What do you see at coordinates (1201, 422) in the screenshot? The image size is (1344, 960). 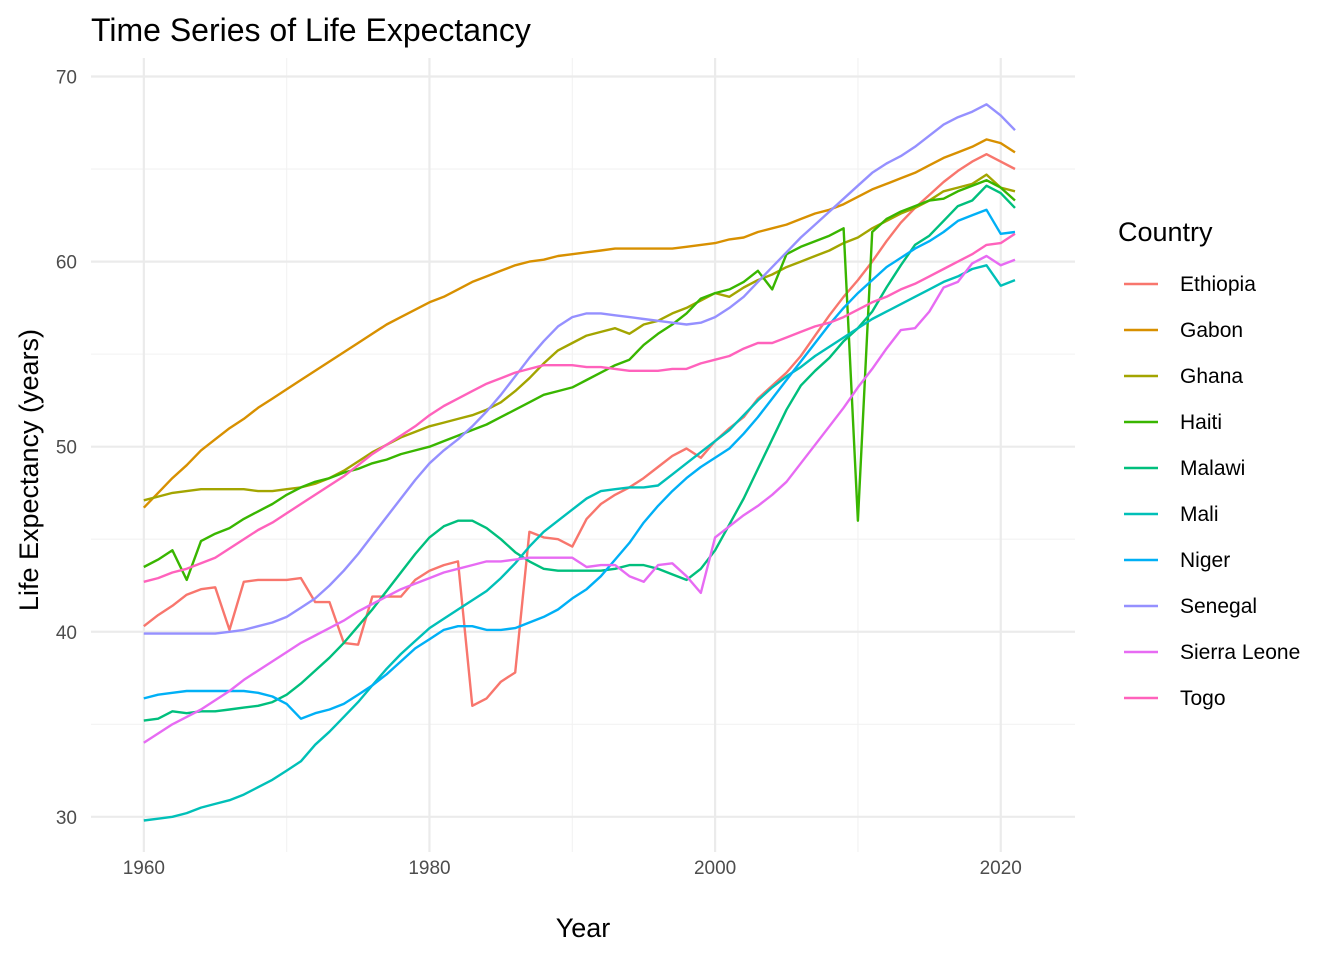 I see `legend-label-haiti: Haiti` at bounding box center [1201, 422].